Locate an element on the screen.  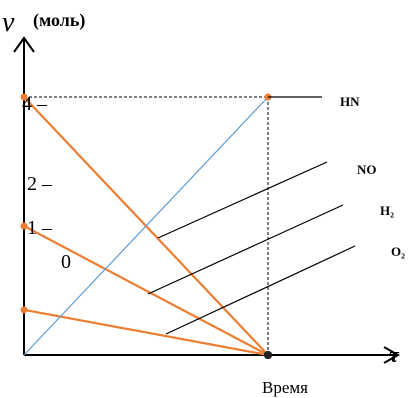
y-tick-label-0: 0 is located at coordinates (66, 262).